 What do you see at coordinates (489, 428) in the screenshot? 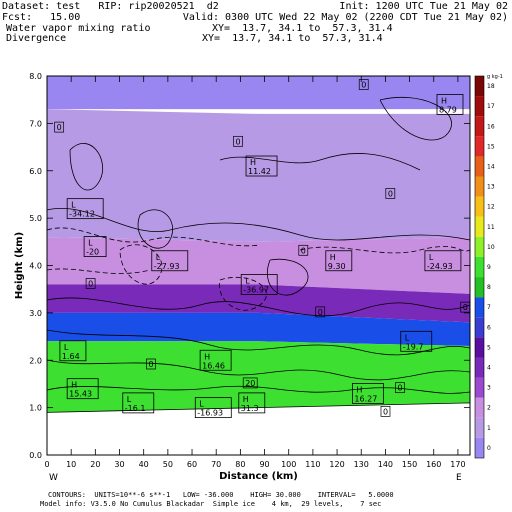
I see `colorbar-label-1: 1` at bounding box center [489, 428].